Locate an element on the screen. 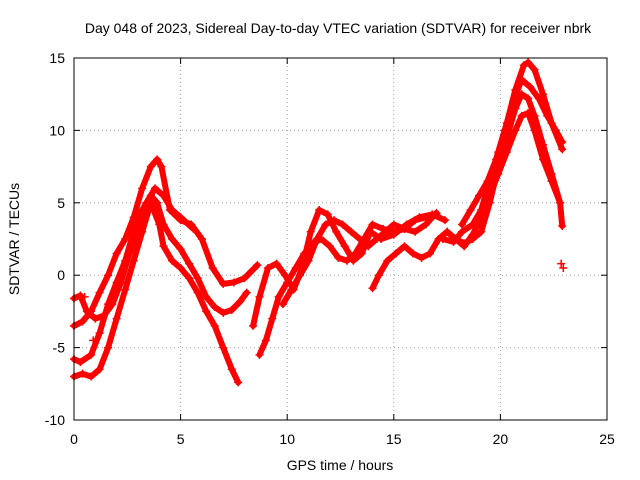 The width and height of the screenshot is (640, 480). x-tick-label: 20 is located at coordinates (501, 439).